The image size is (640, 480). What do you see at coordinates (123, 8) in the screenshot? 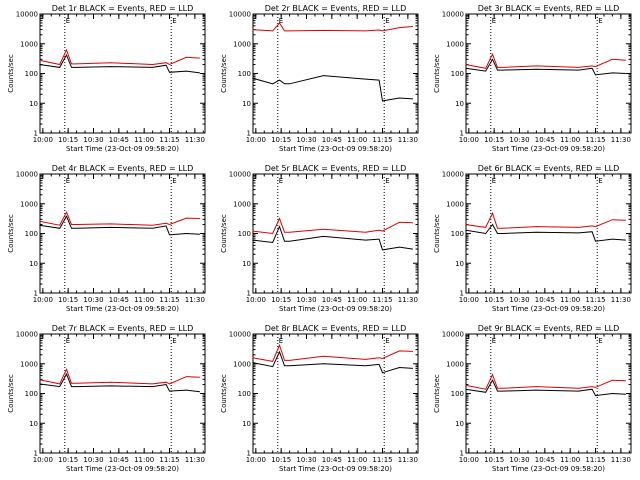
I see `chart-title: Det 1r BLACK = Events, RED = LLD` at bounding box center [123, 8].